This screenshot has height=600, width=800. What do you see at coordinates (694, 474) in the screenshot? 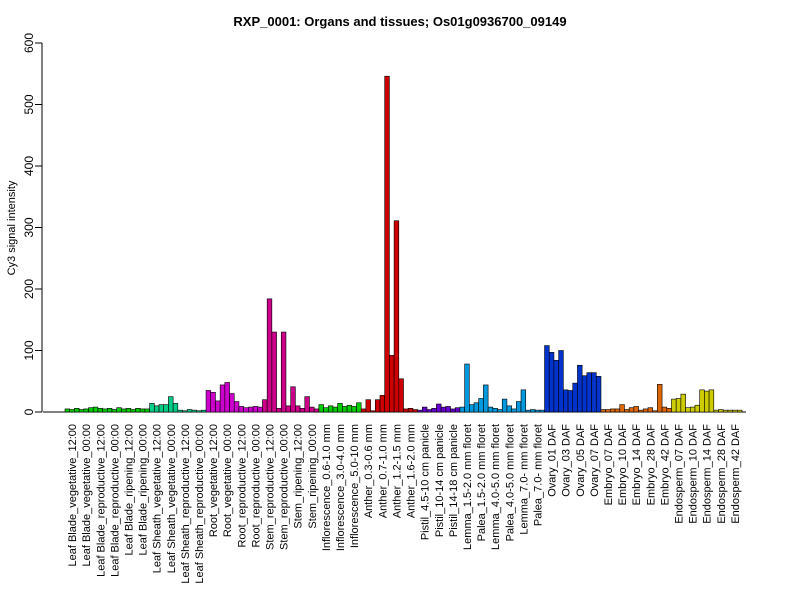
I see `x-tick-label: Endosperm_10 DAF` at bounding box center [694, 474].